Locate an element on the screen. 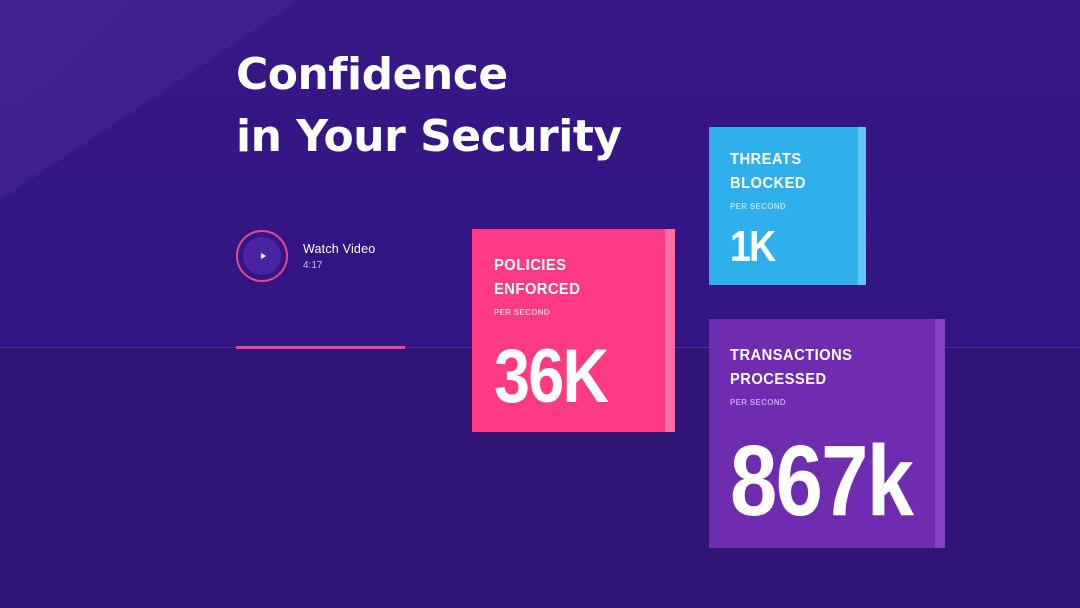  play-icon is located at coordinates (263, 256).